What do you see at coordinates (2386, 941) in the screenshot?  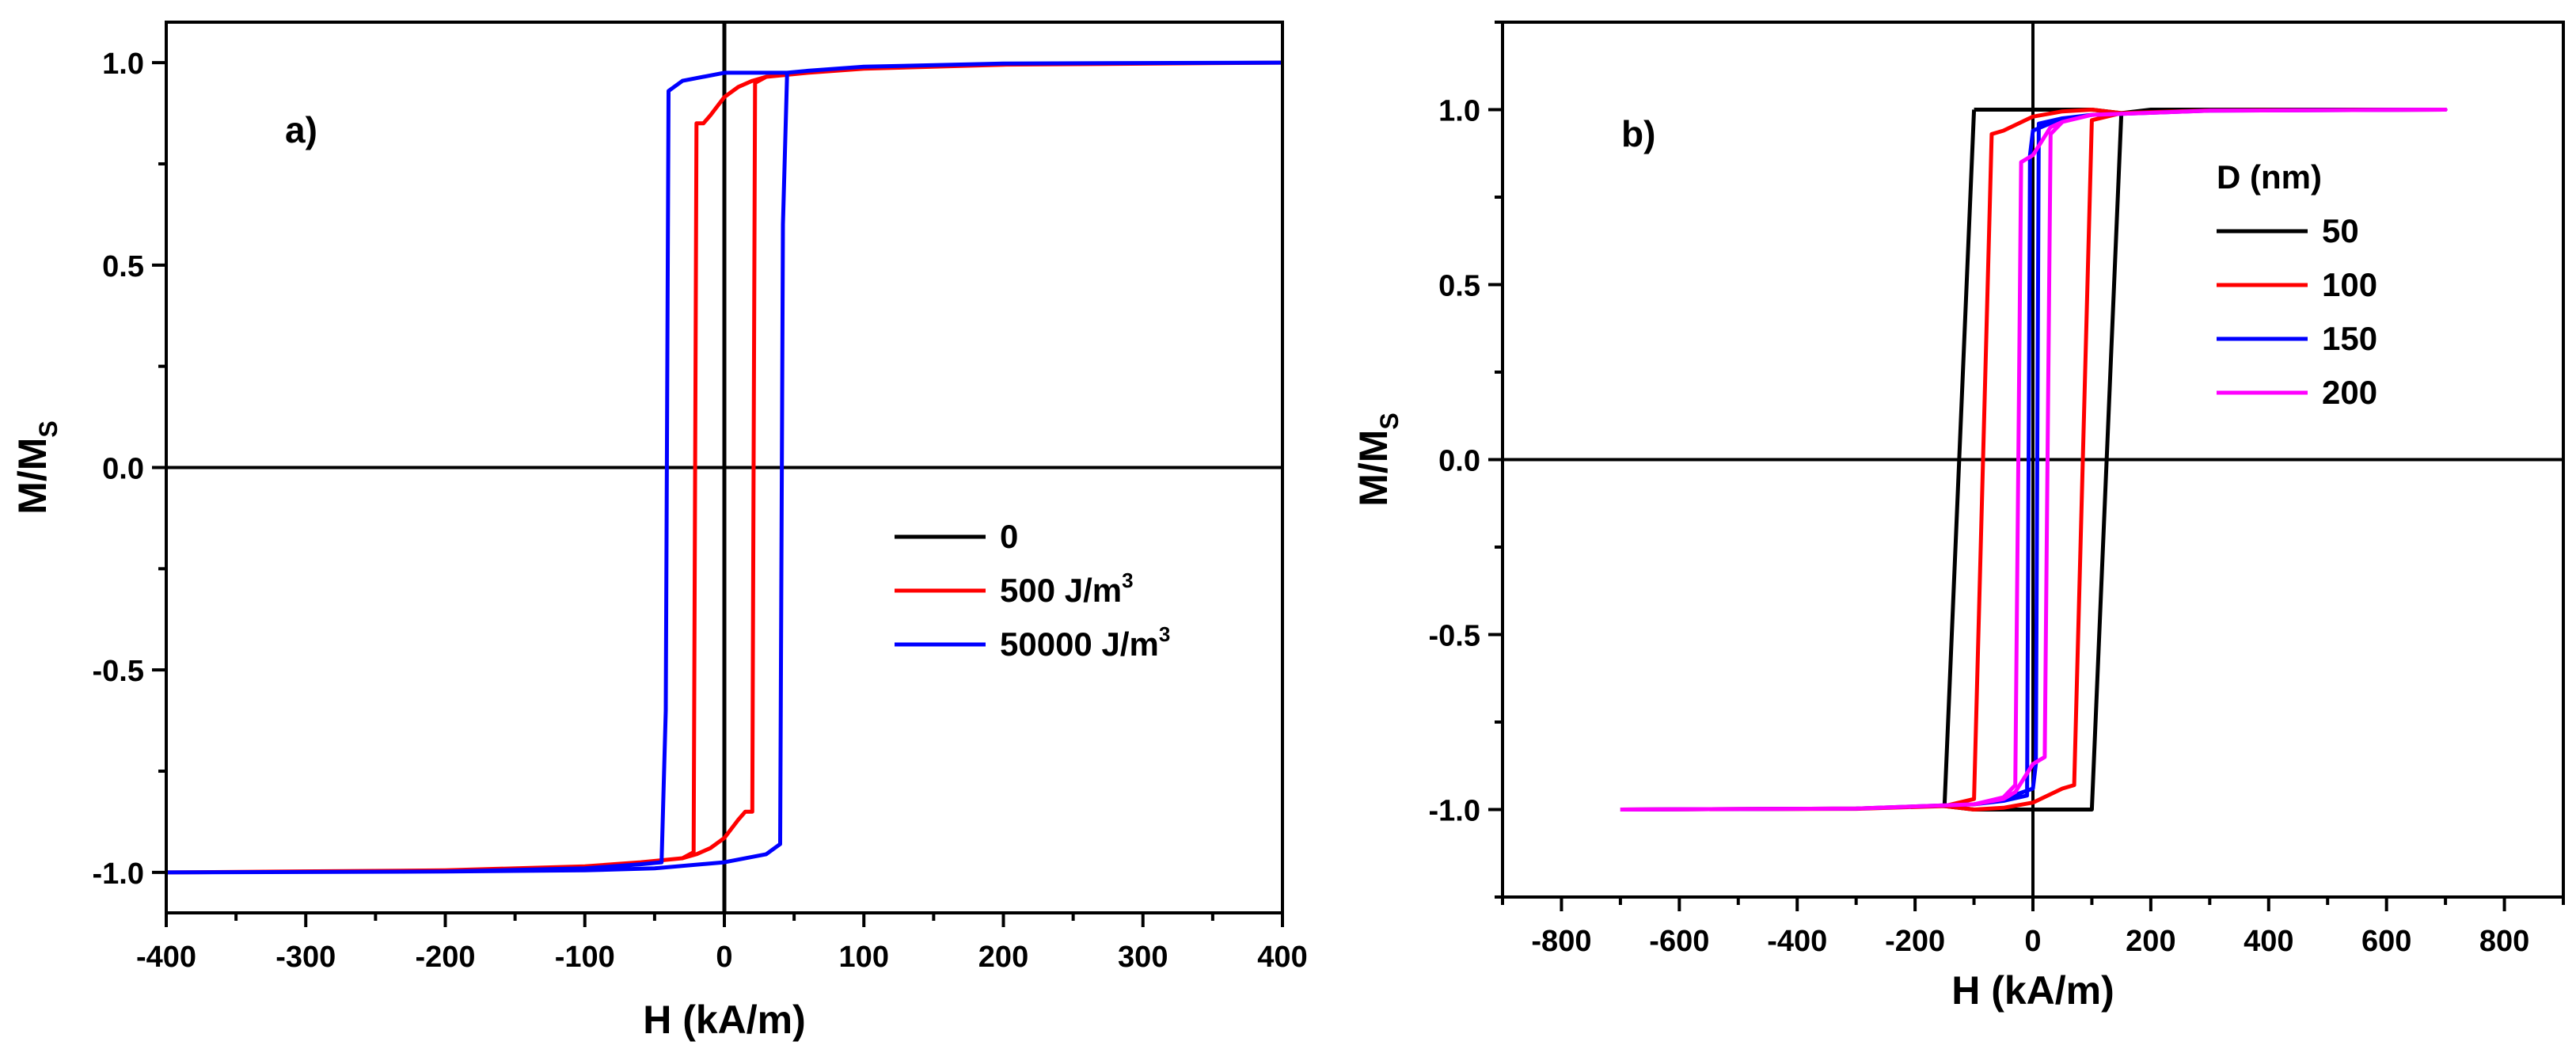 I see `x-tick-label: 600` at bounding box center [2386, 941].